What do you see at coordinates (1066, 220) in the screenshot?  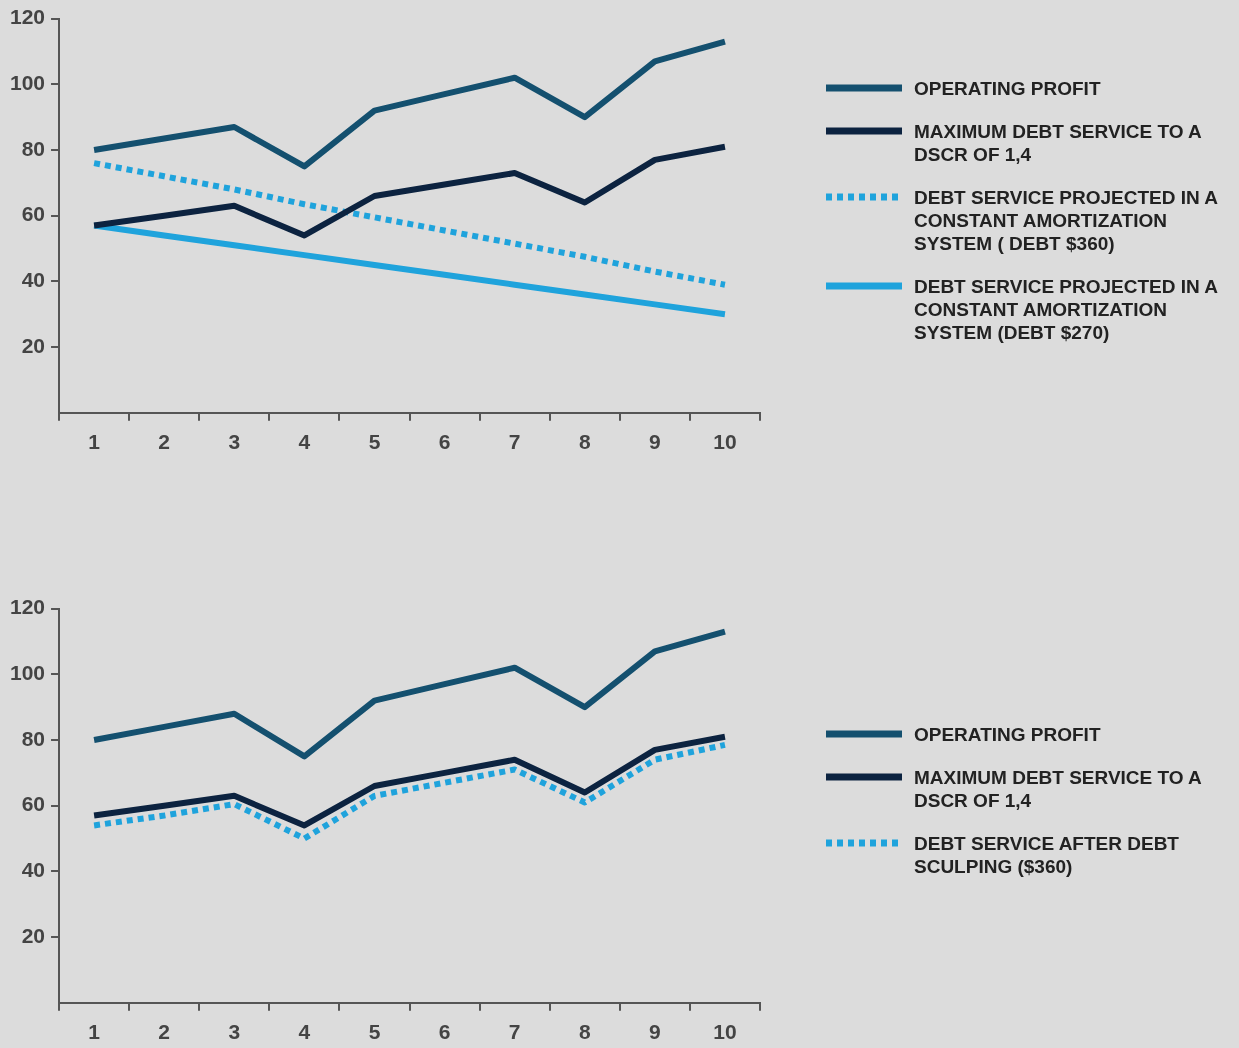 I see `legend-label: DEBT SERVICE PROJECTED IN A CONSTANT AMORTIZATION SYSTEM ( DEBT $360)` at bounding box center [1066, 220].